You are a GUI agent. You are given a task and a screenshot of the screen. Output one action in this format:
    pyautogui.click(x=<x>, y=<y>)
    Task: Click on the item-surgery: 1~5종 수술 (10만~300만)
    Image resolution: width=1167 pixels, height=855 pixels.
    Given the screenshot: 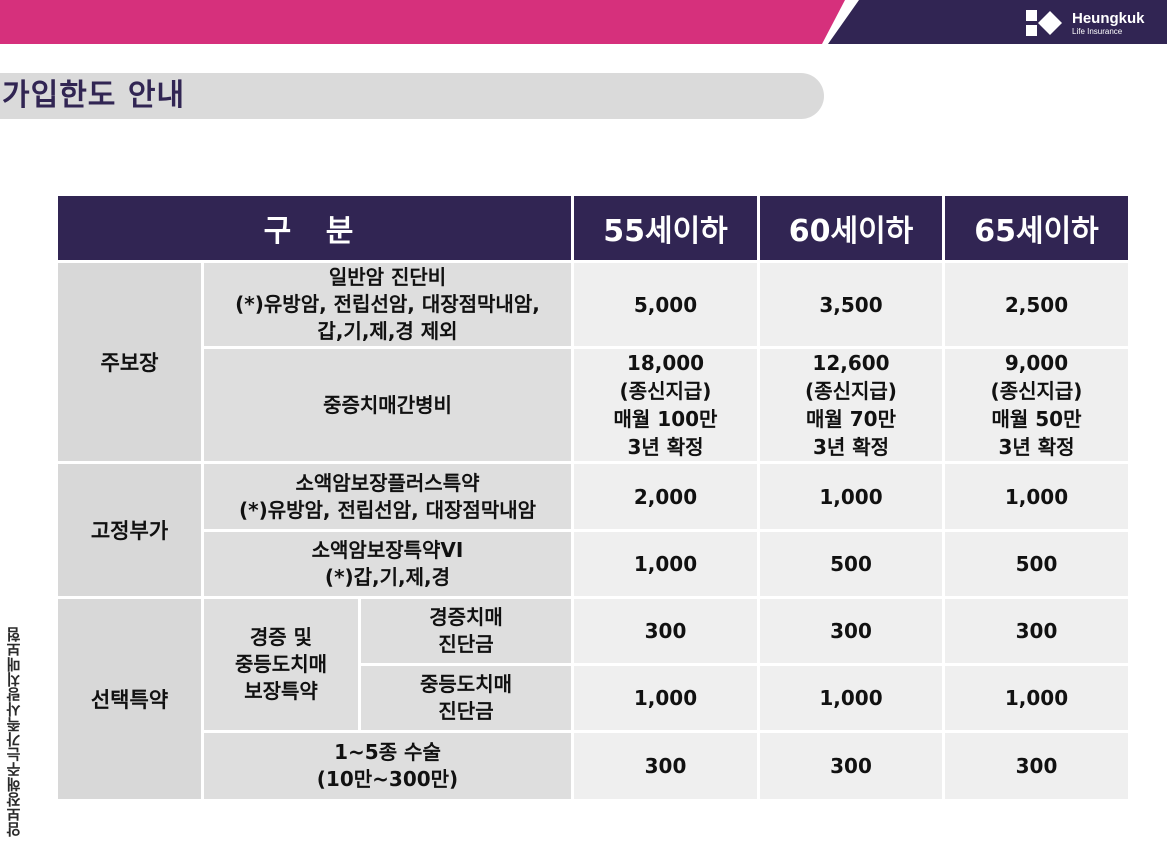 What is the action you would take?
    pyautogui.click(x=387, y=766)
    